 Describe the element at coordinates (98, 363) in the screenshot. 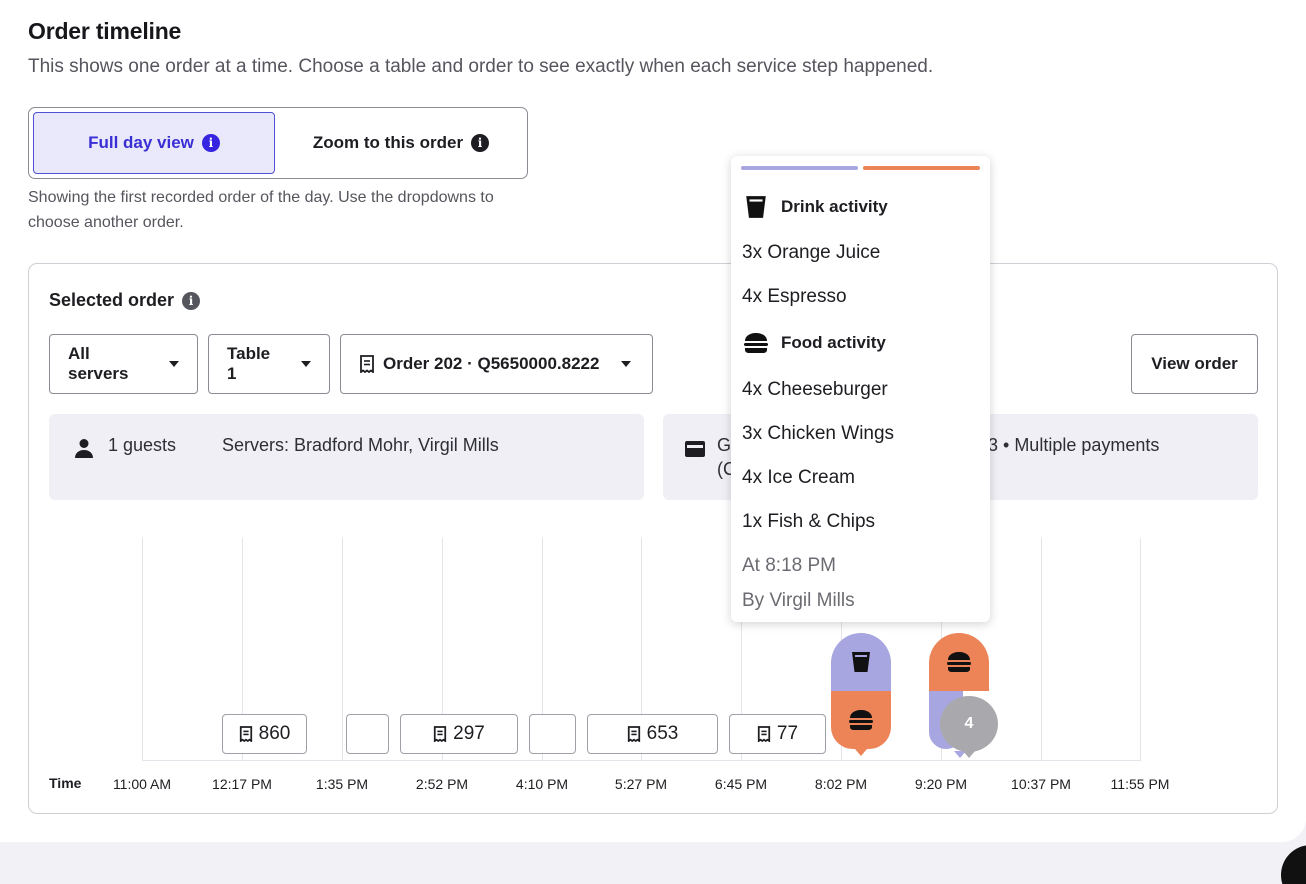

I see `server-dropdown-value: All servers` at that location.